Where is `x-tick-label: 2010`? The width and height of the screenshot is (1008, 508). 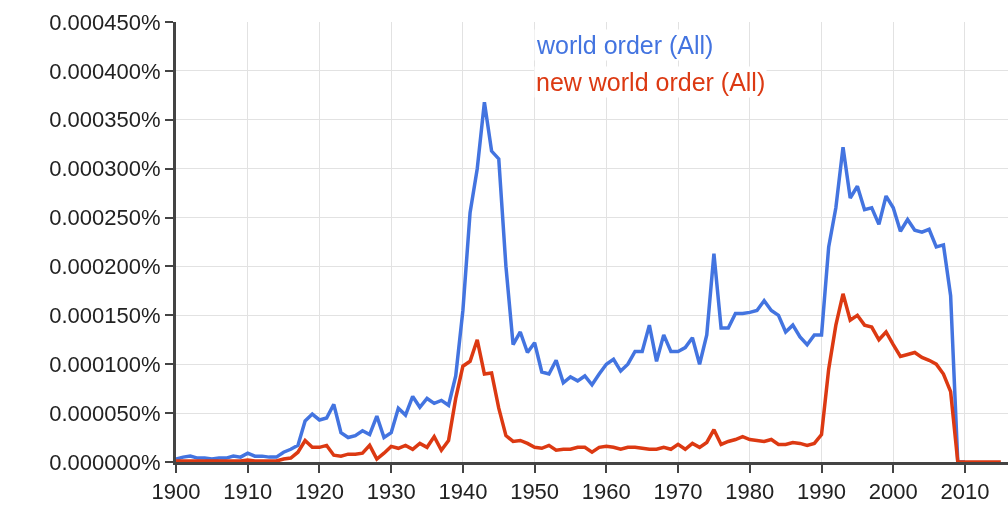 x-tick-label: 2010 is located at coordinates (965, 492).